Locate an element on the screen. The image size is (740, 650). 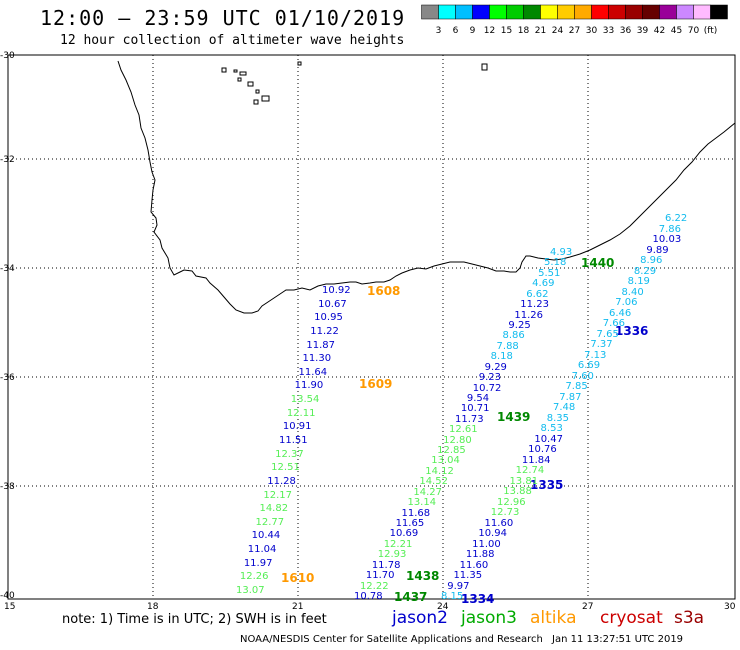
colorbar-label: 42 is located at coordinates (659, 31).